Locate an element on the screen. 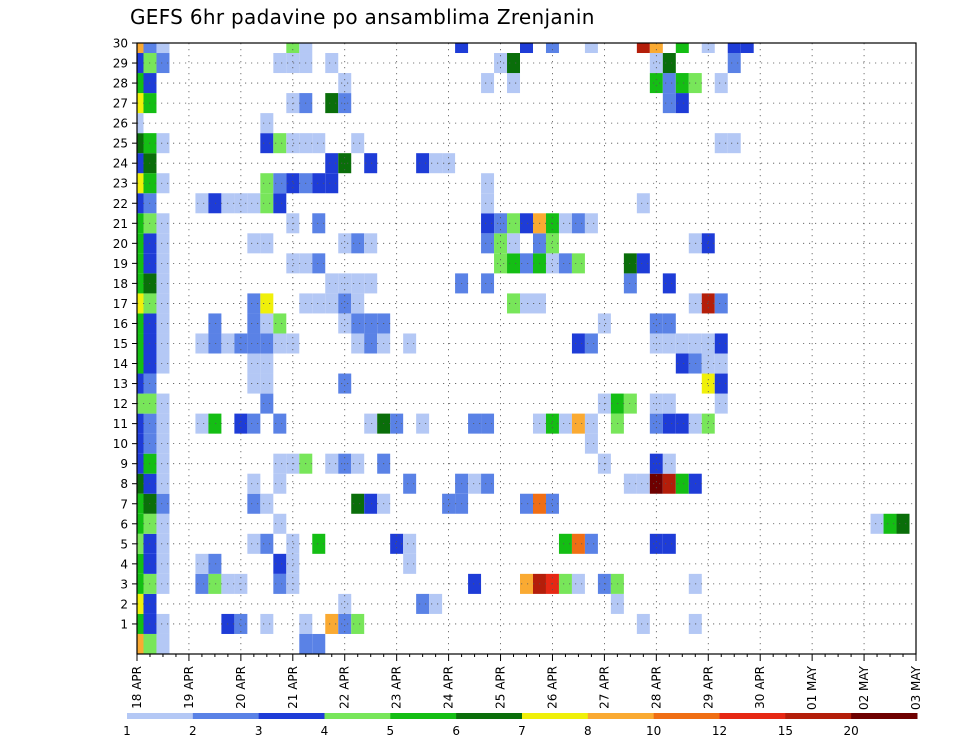 This screenshot has height=742, width=960. x-tick-label: 26 APR is located at coordinates (552, 687).